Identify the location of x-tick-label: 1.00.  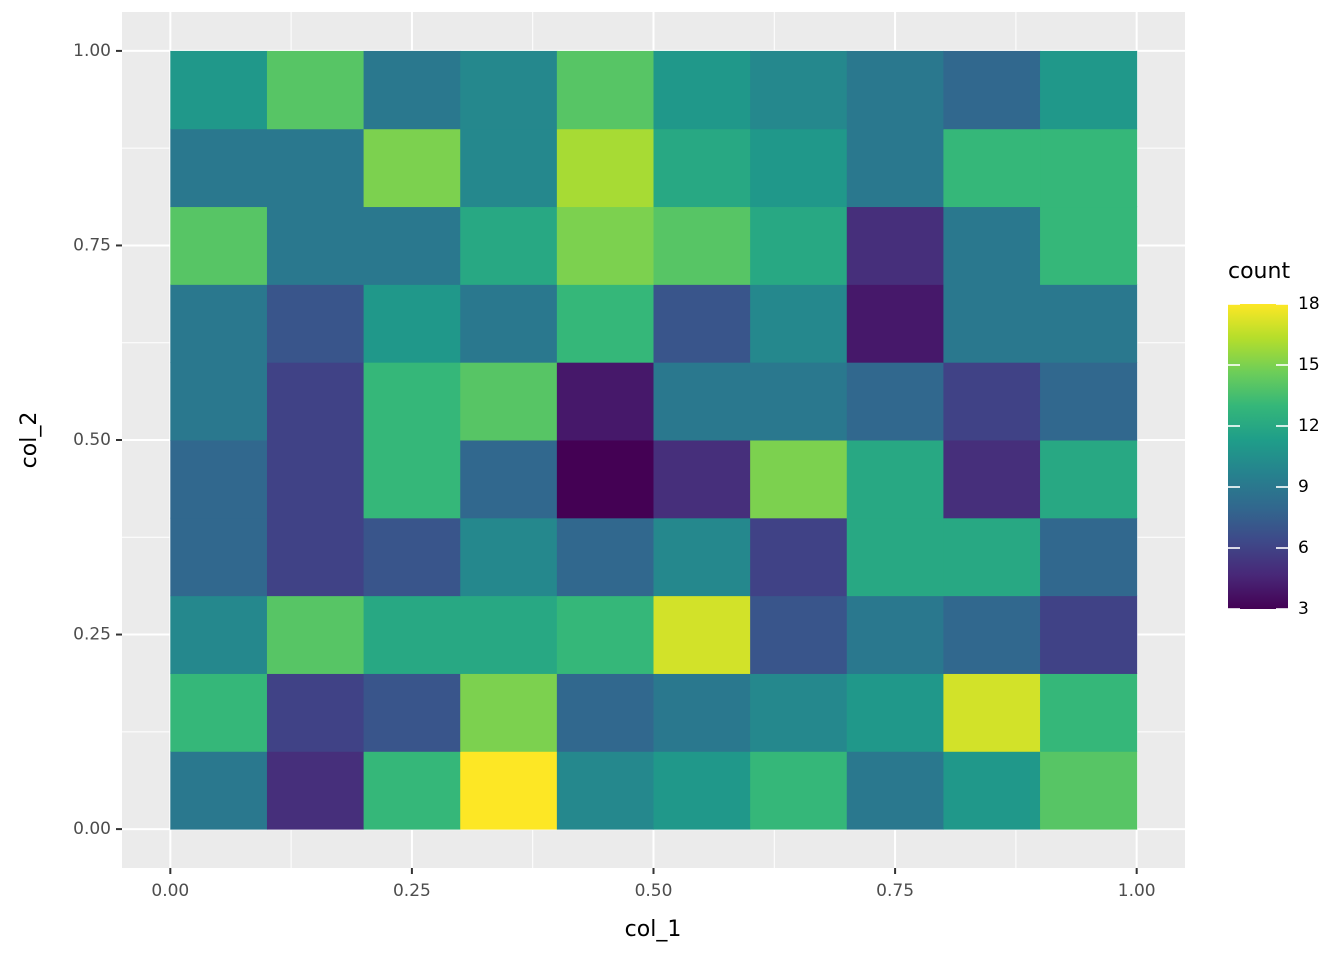
(1137, 891).